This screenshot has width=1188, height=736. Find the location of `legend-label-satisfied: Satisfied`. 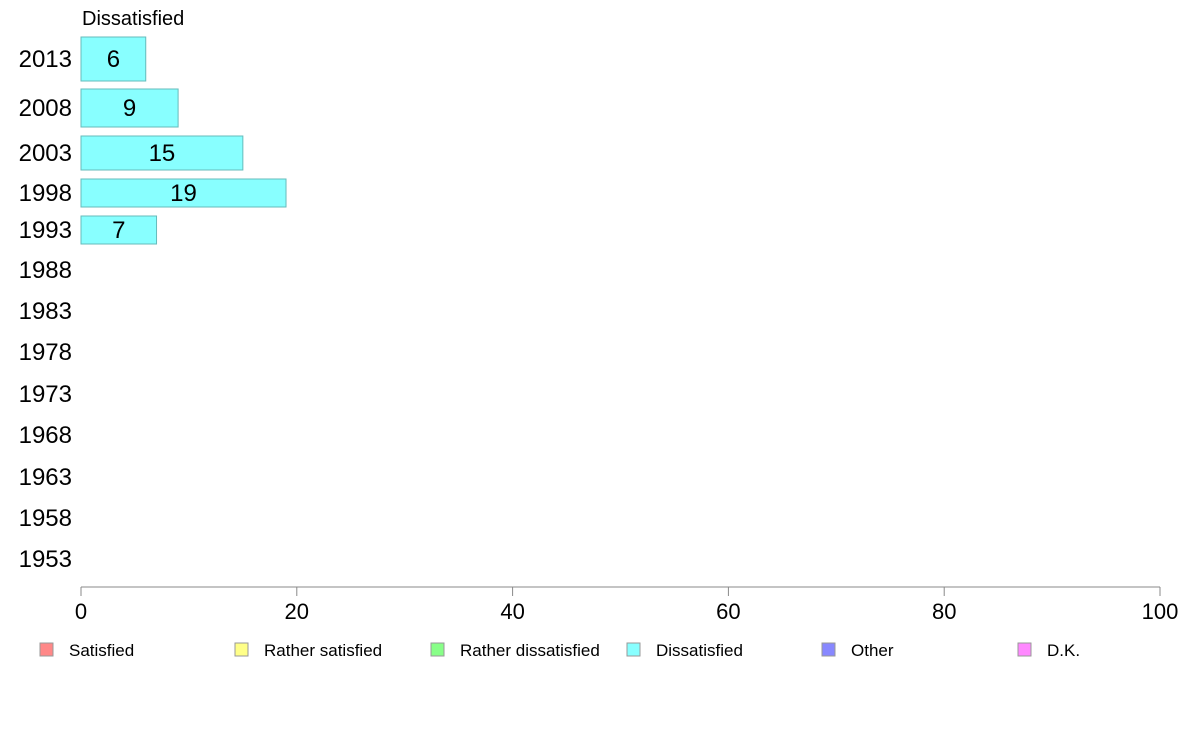

legend-label-satisfied: Satisfied is located at coordinates (101, 650).